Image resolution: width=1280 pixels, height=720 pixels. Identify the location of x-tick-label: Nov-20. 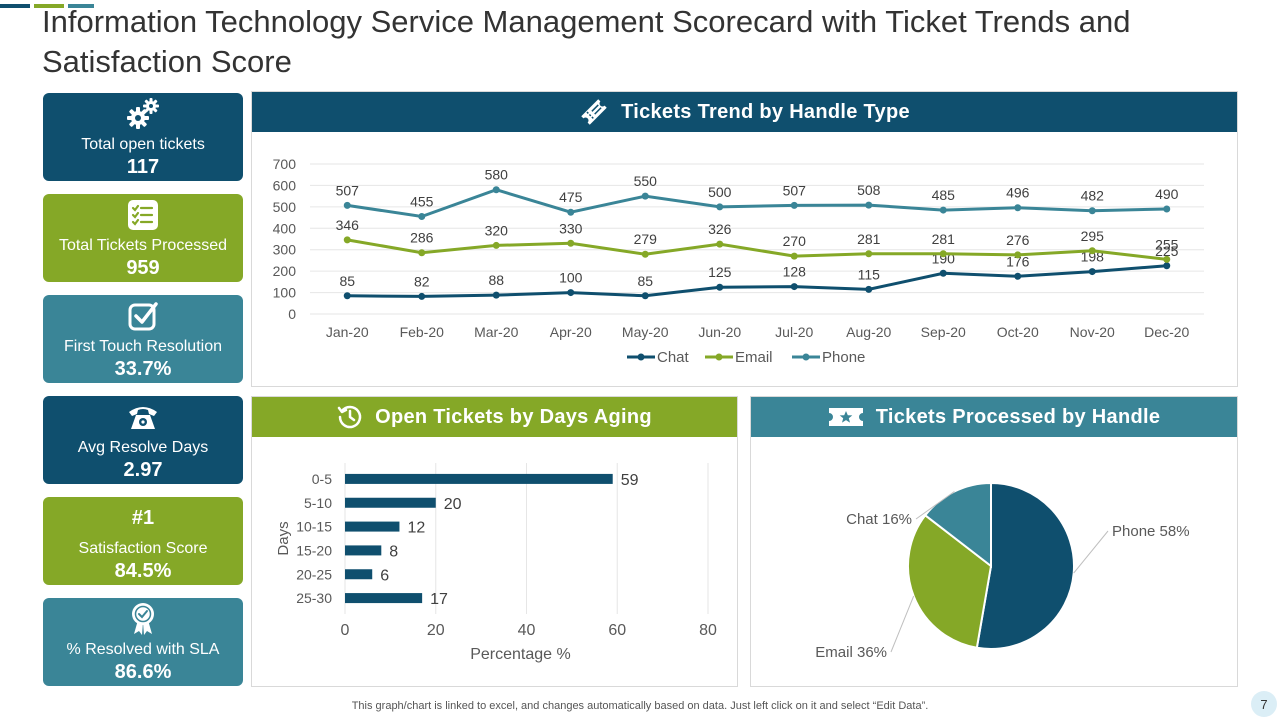
(1092, 332).